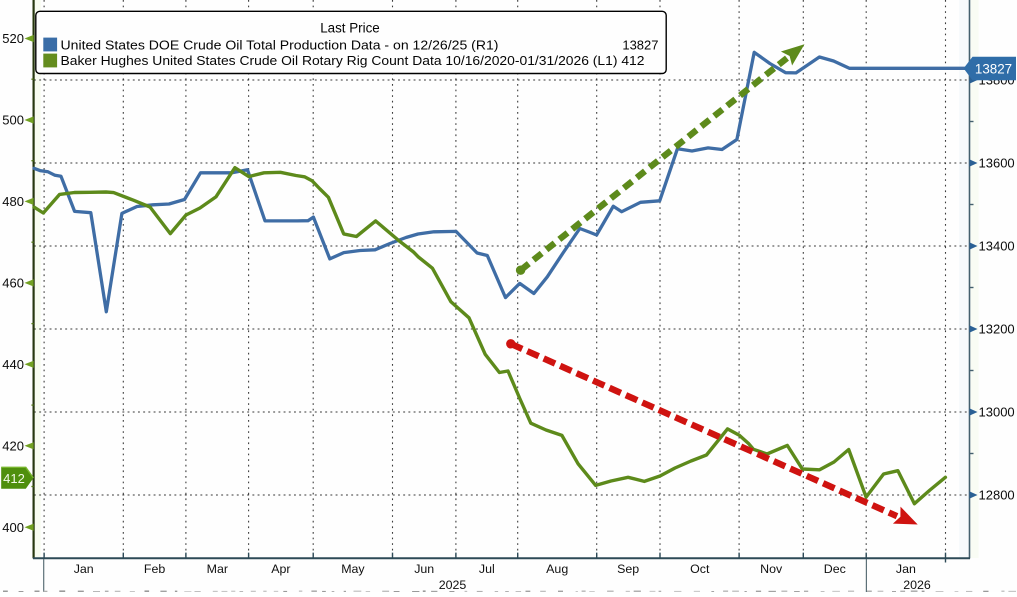 This screenshot has width=1017, height=597. Describe the element at coordinates (557, 569) in the screenshot. I see `svg-text: Aug` at that location.